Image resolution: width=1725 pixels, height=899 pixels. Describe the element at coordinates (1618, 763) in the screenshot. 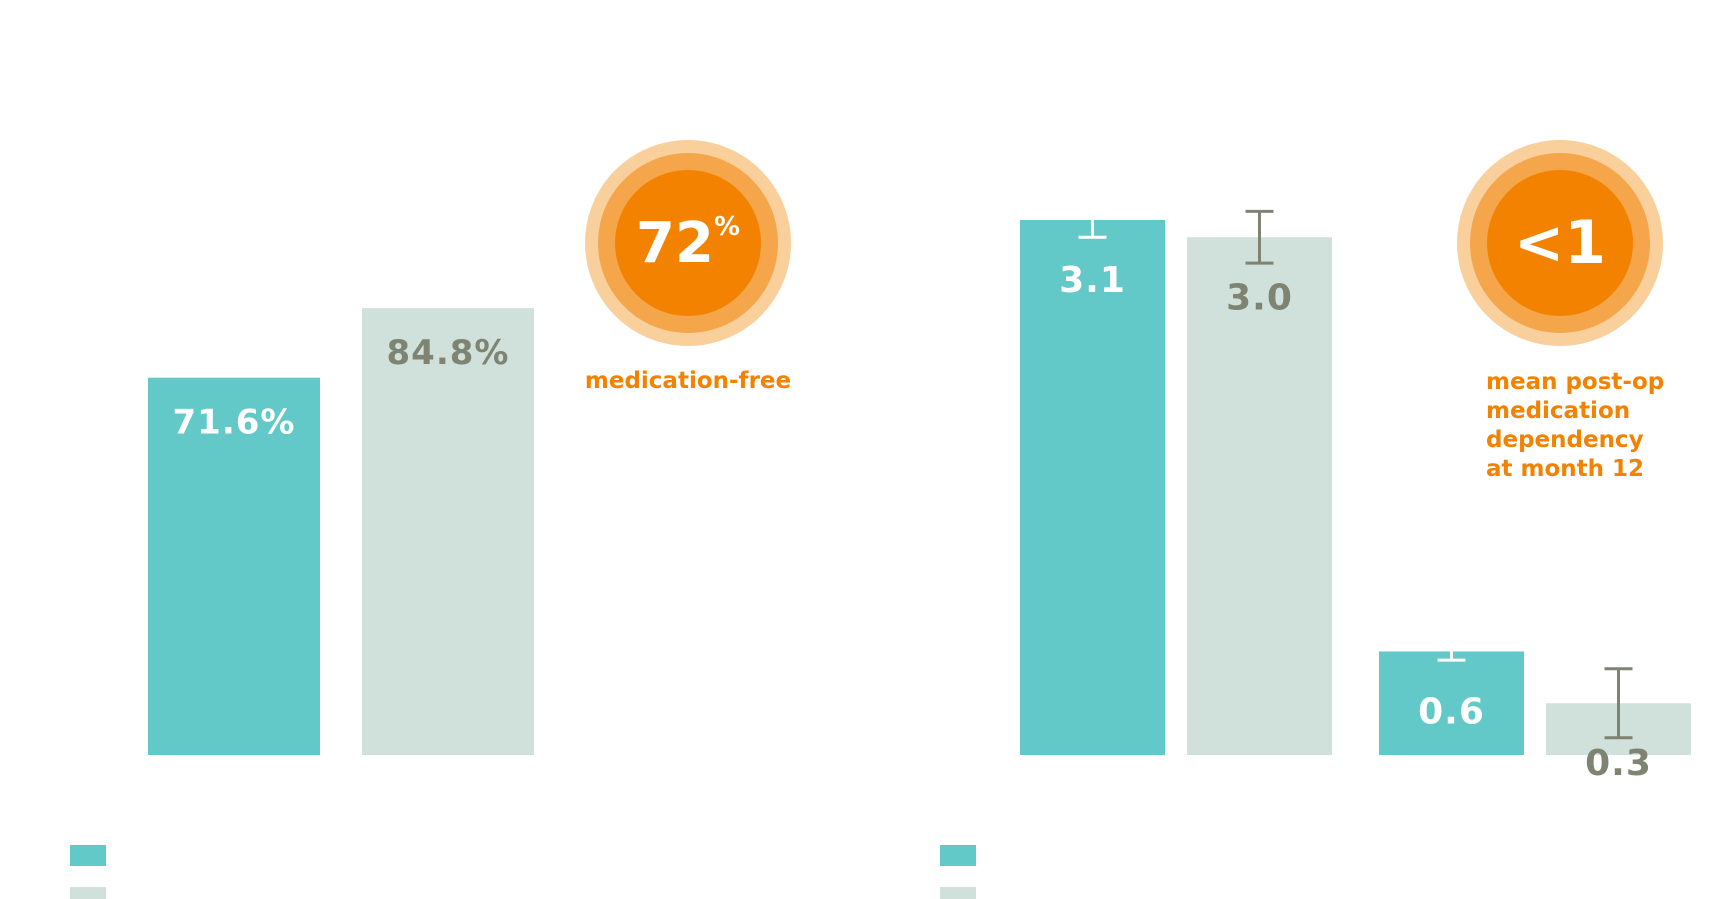

I see `data-label: 0.3` at that location.